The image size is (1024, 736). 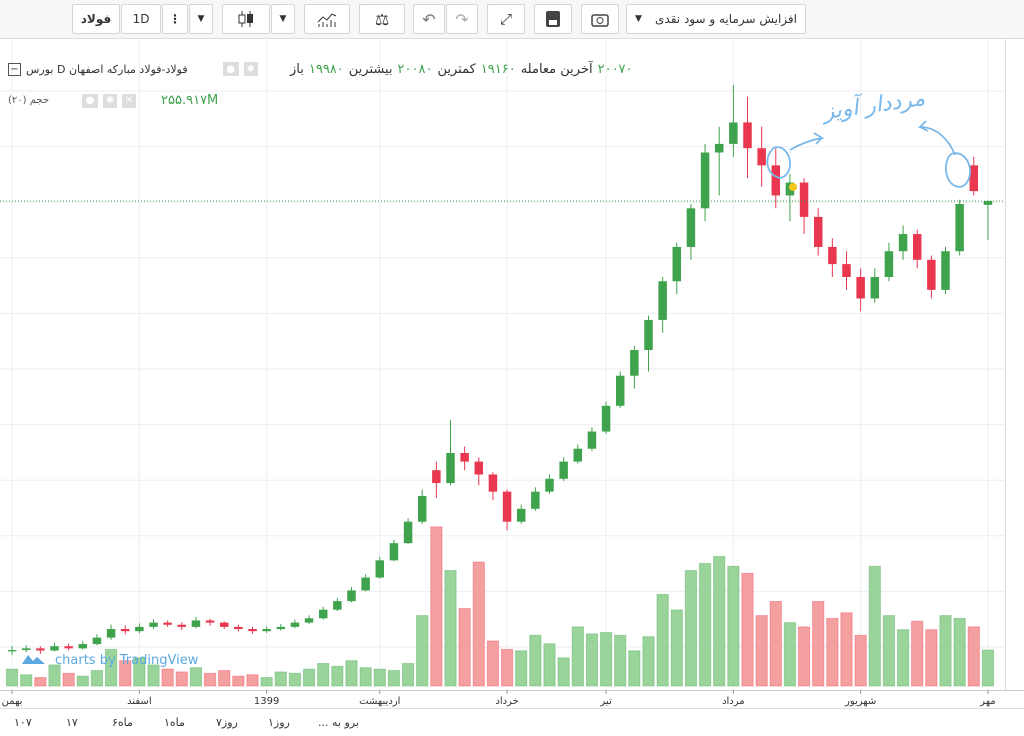 I want to click on indicators-button, so click(x=327, y=19).